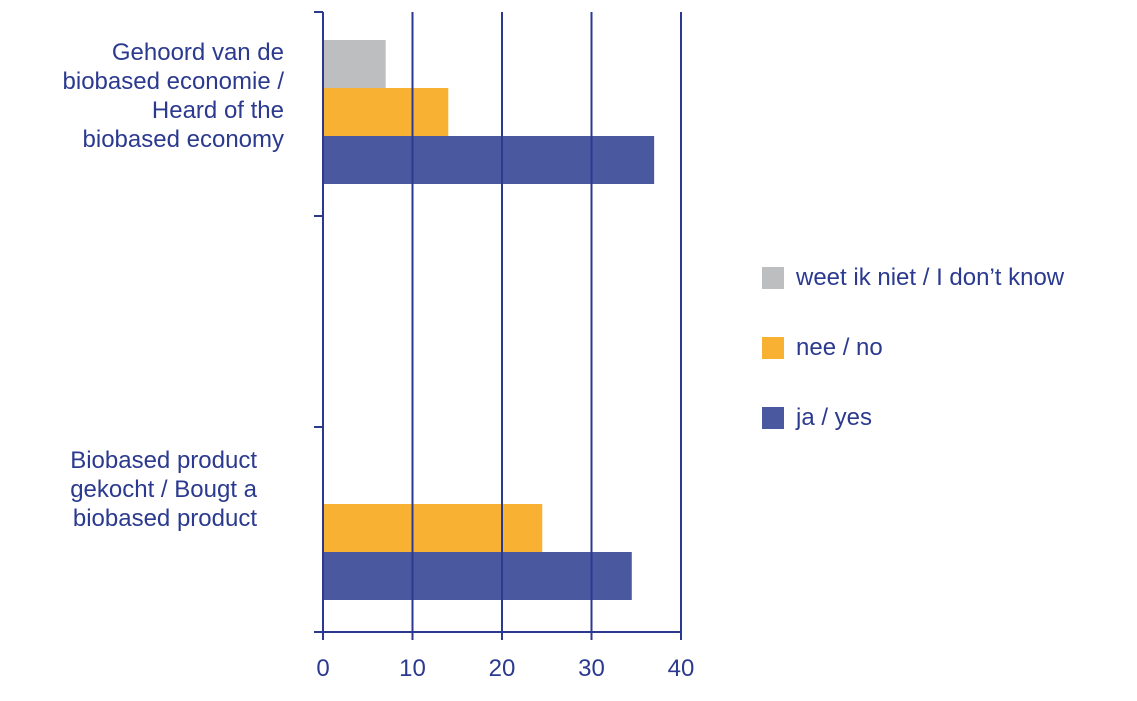 The image size is (1137, 701). What do you see at coordinates (834, 417) in the screenshot?
I see `legend-label-yes: ja / yes` at bounding box center [834, 417].